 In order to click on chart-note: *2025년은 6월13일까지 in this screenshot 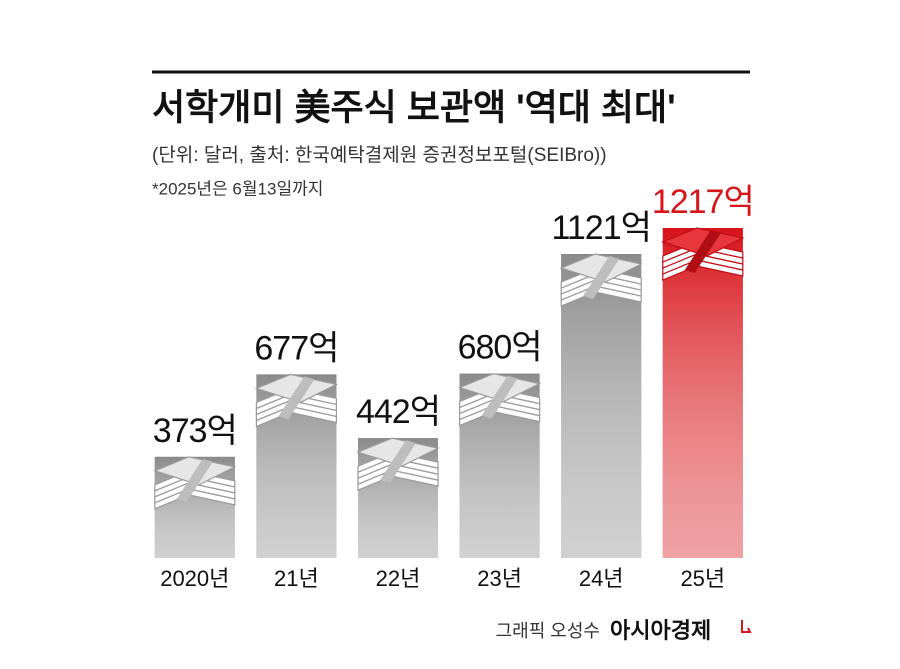, I will do `click(237, 188)`.